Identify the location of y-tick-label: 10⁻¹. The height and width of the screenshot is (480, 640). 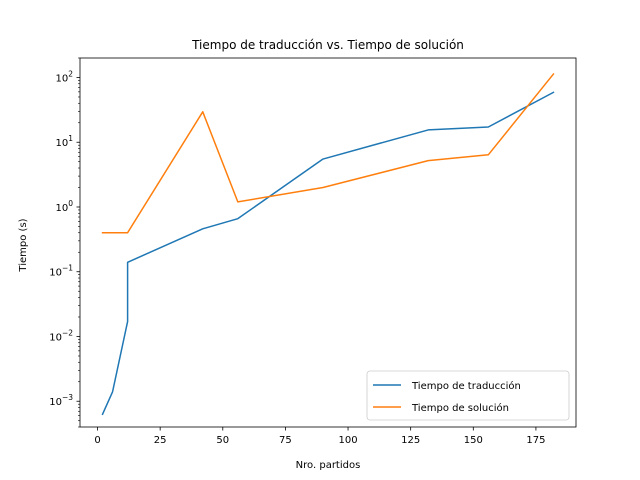
(61, 271).